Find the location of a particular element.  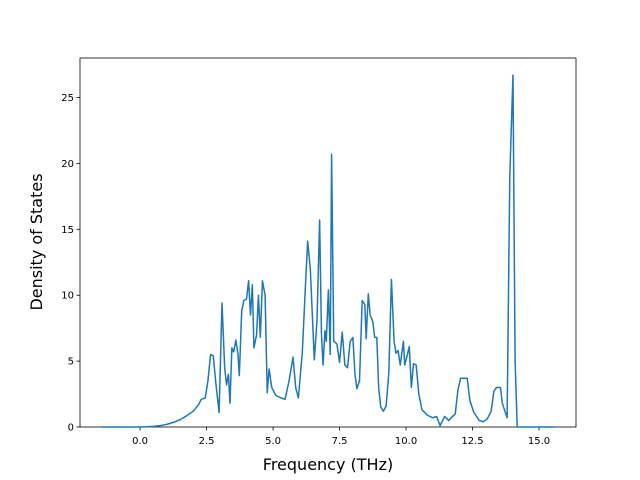

x-tick-label: 10.0 is located at coordinates (406, 441).